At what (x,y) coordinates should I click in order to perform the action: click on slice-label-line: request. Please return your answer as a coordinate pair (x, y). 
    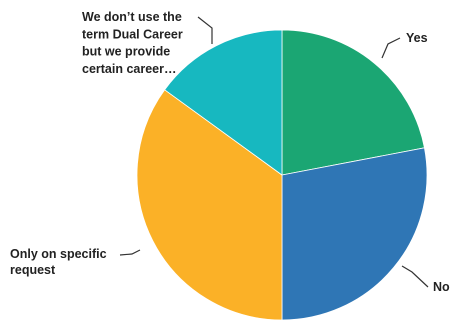
    Looking at the image, I should click on (33, 270).